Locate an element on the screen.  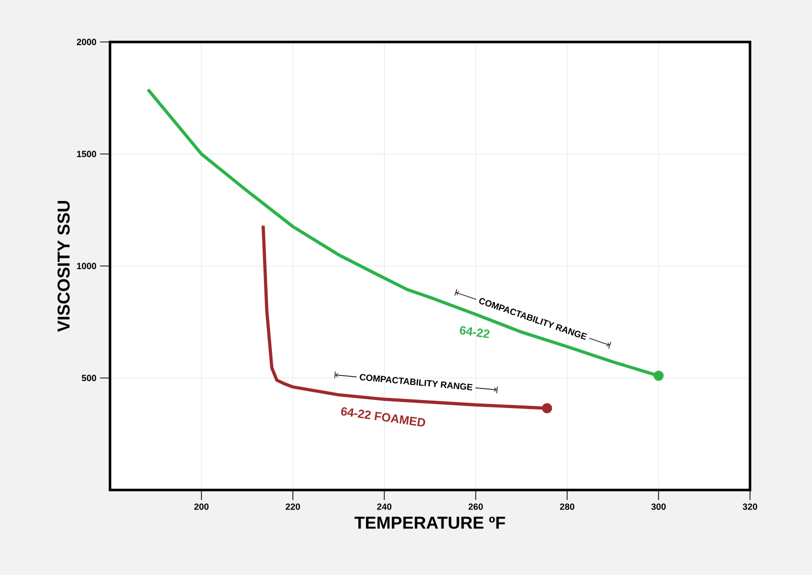
x-tick-label: 280 is located at coordinates (567, 507).